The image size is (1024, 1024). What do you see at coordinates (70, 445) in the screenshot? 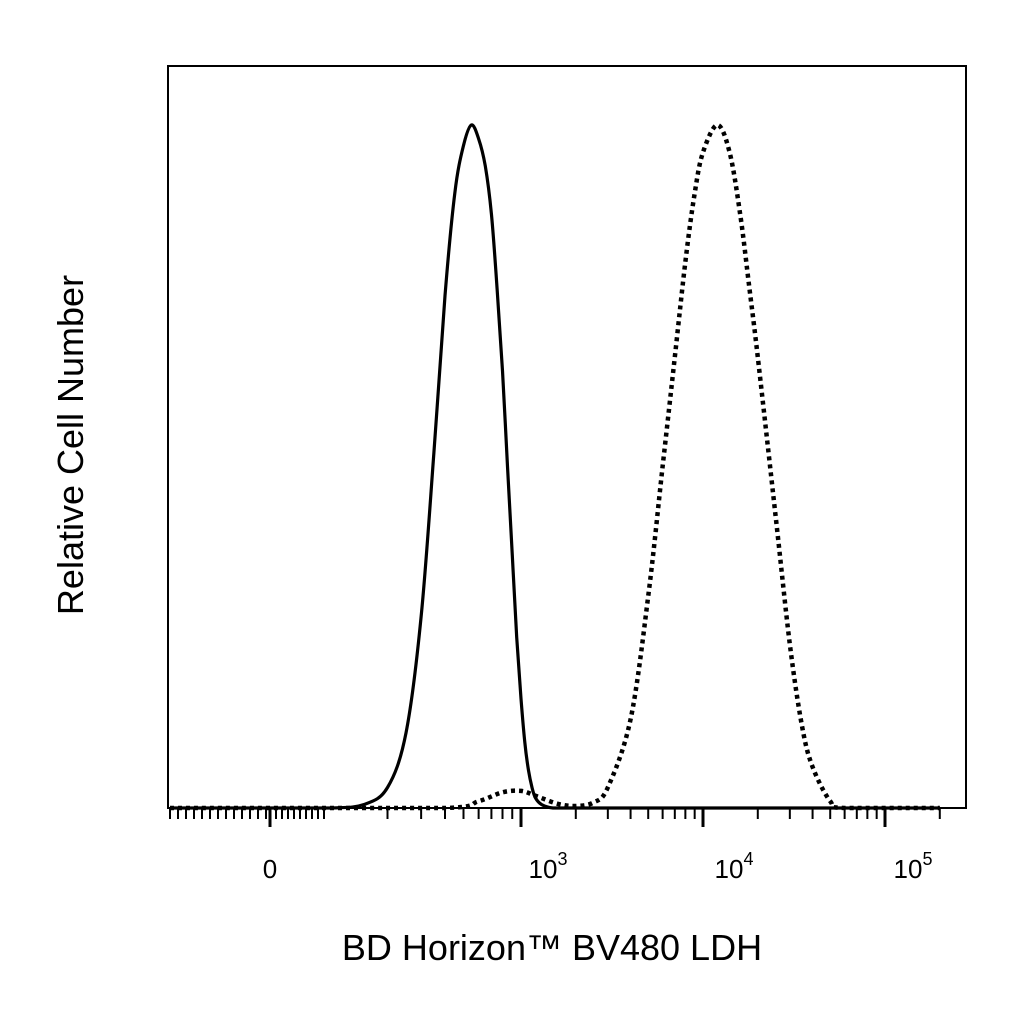
I see `y-axis-title: Relative Cell Number` at bounding box center [70, 445].